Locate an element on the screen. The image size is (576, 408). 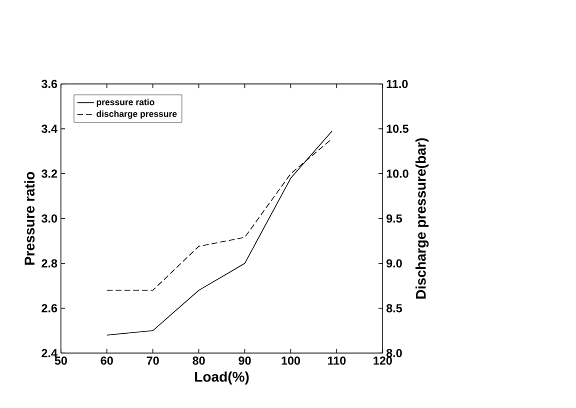
y2-axis-title: Discharge pressure(bar) is located at coordinates (422, 218).